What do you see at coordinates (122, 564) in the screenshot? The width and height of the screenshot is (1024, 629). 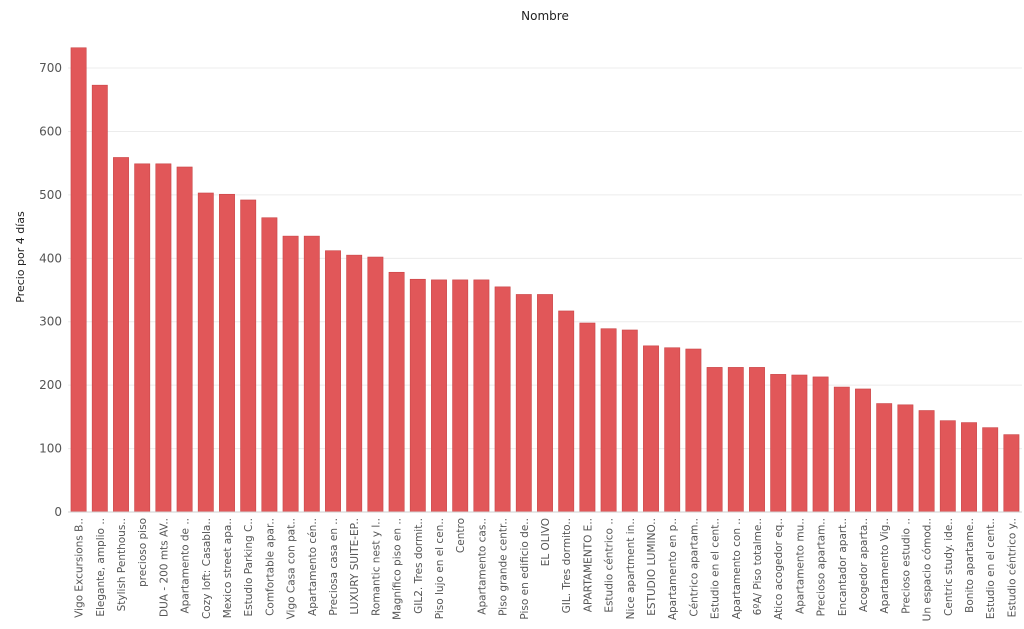 I see `x-tick-label: Stylish Penthous..` at bounding box center [122, 564].